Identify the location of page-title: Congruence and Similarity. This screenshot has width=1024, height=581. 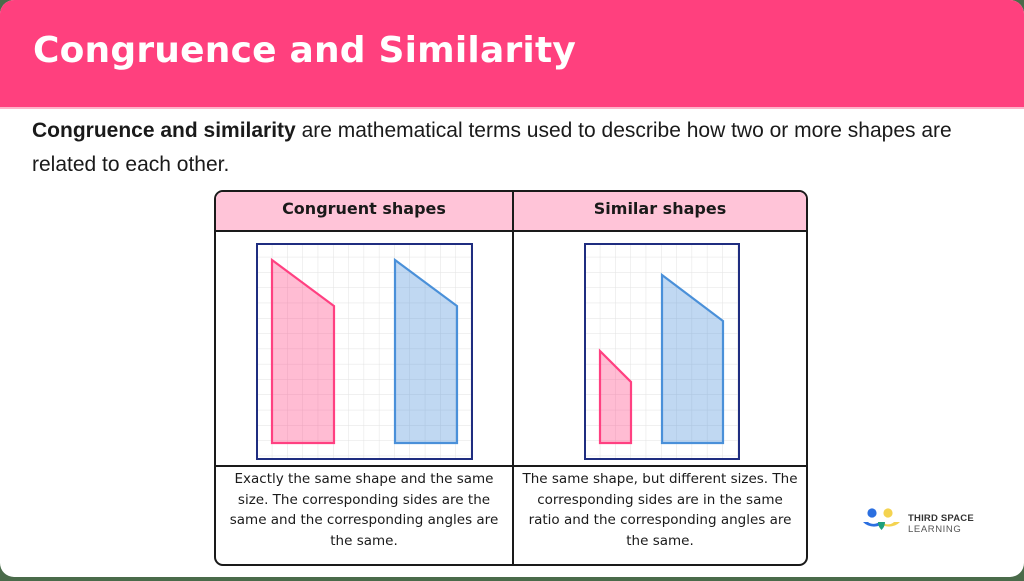
(305, 50).